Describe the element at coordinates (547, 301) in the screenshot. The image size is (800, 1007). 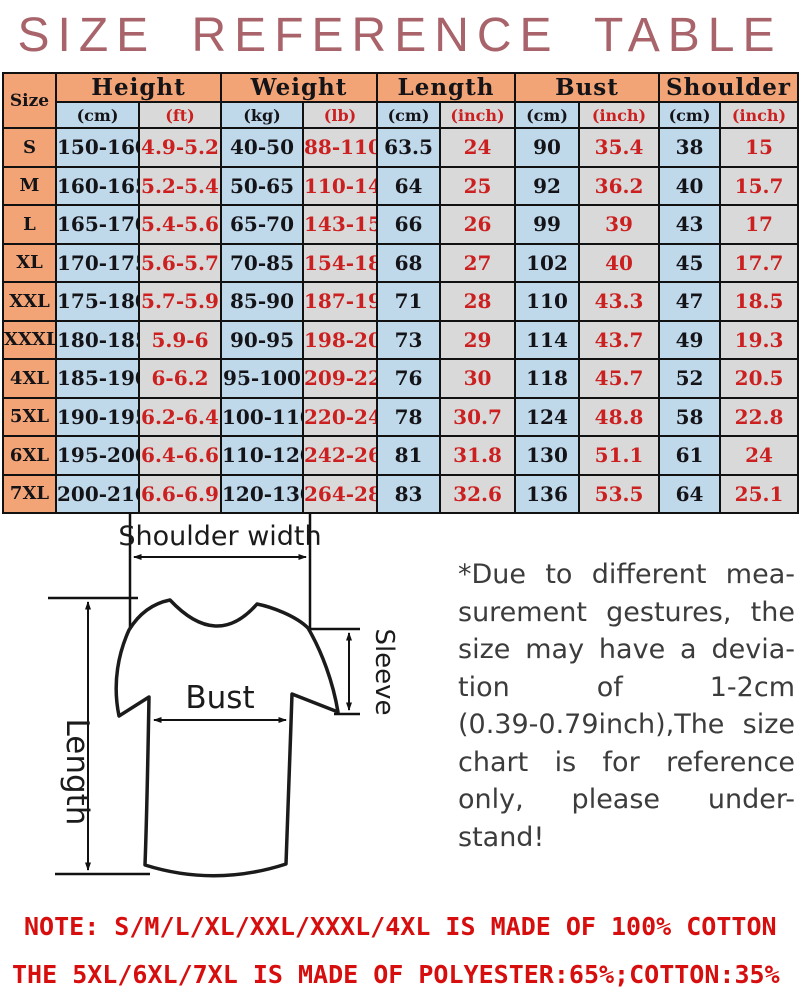
I see `cell: 110` at that location.